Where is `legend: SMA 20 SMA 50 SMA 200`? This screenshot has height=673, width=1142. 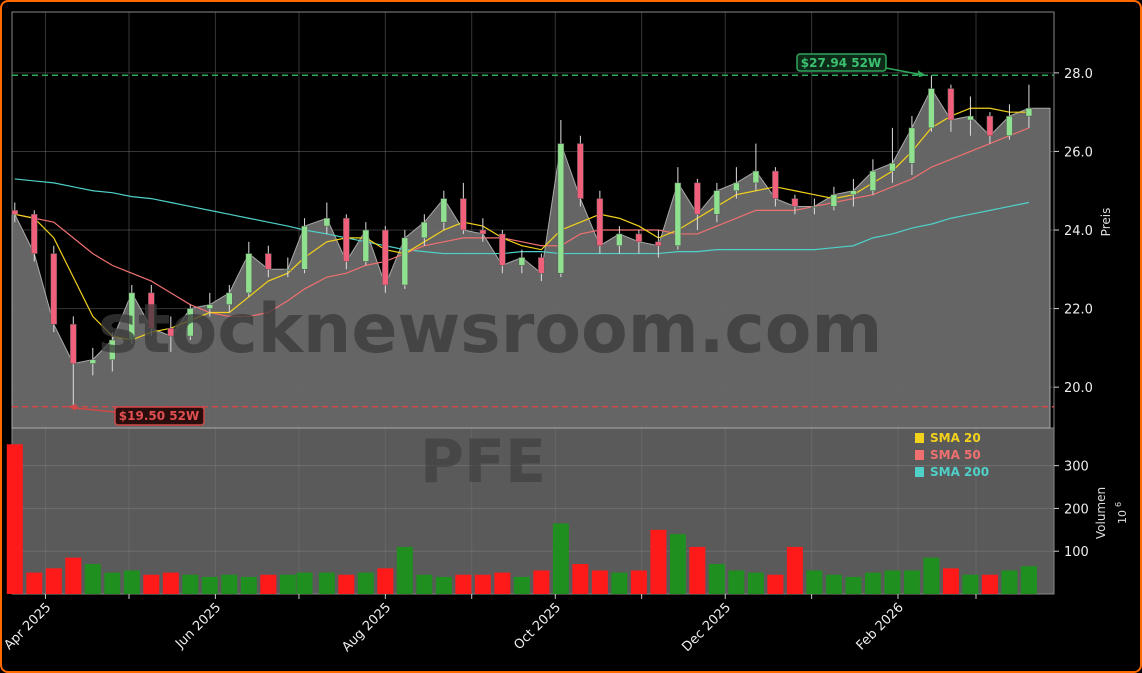 legend: SMA 20 SMA 50 SMA 200 is located at coordinates (952, 455).